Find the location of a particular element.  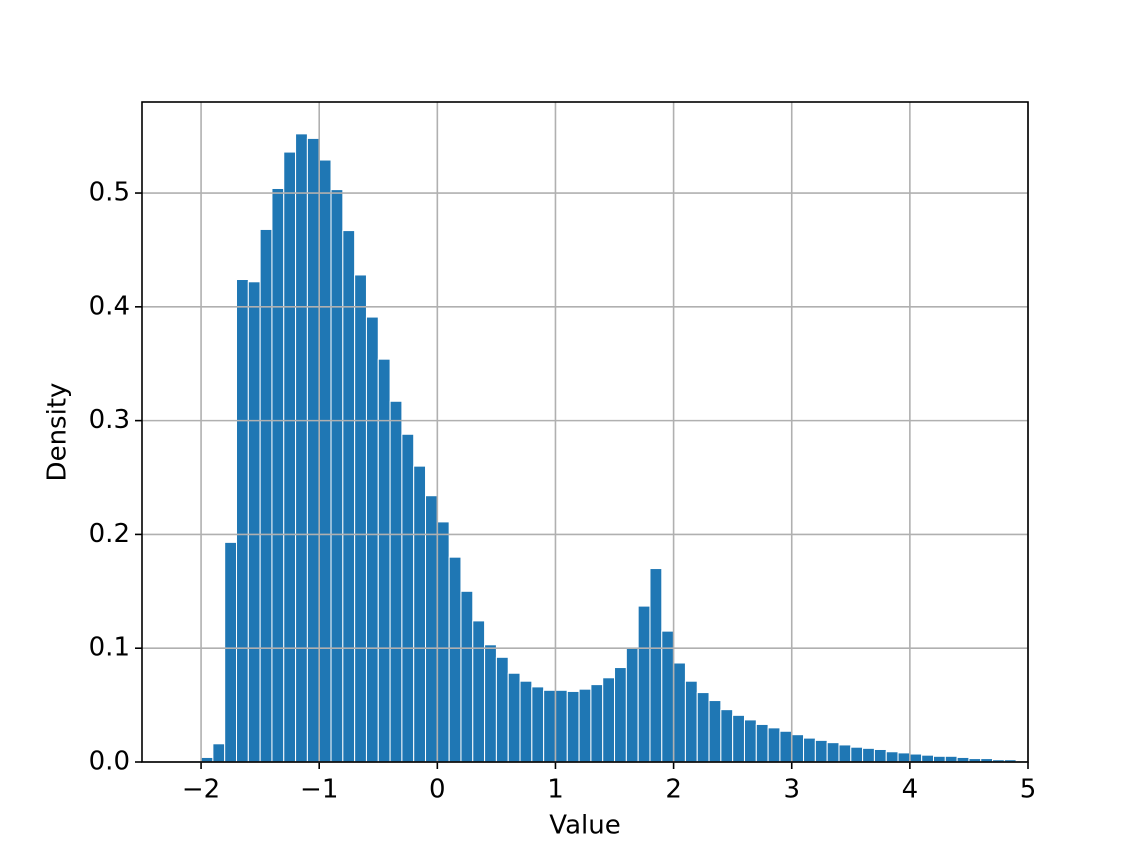

x-tick-label: 3 is located at coordinates (791, 790).